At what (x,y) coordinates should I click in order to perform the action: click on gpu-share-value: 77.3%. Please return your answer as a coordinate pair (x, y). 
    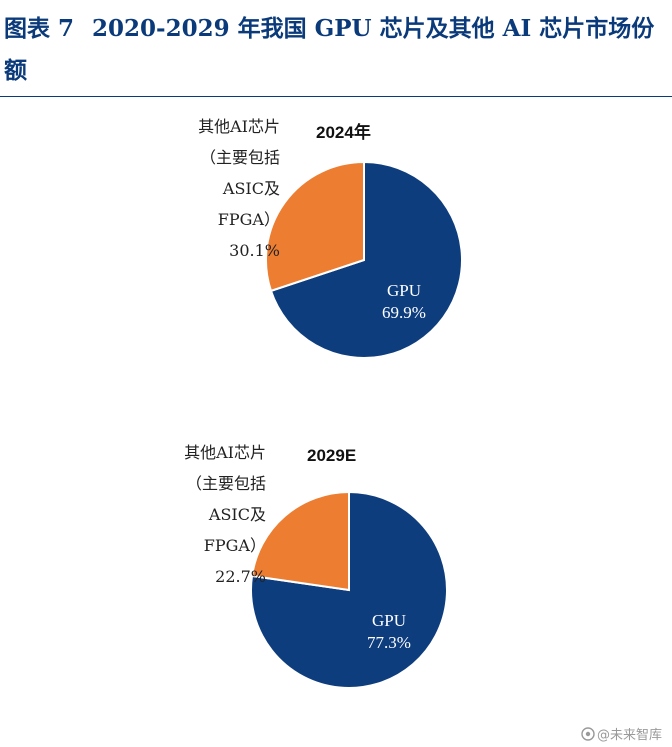
    Looking at the image, I should click on (389, 642).